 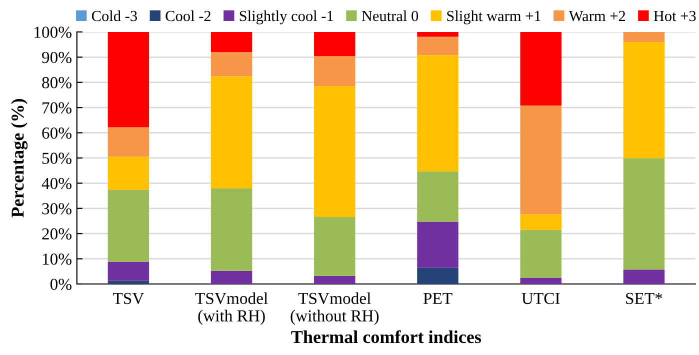 I want to click on y-tick-label: 90%, so click(x=57, y=58).